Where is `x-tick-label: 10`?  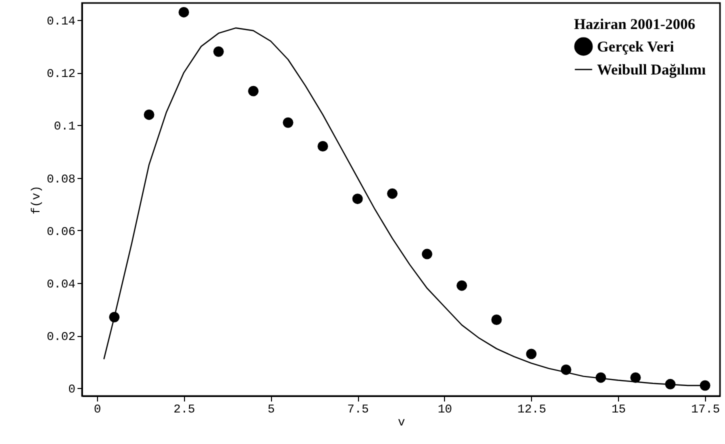
x-tick-label: 10 is located at coordinates (445, 409).